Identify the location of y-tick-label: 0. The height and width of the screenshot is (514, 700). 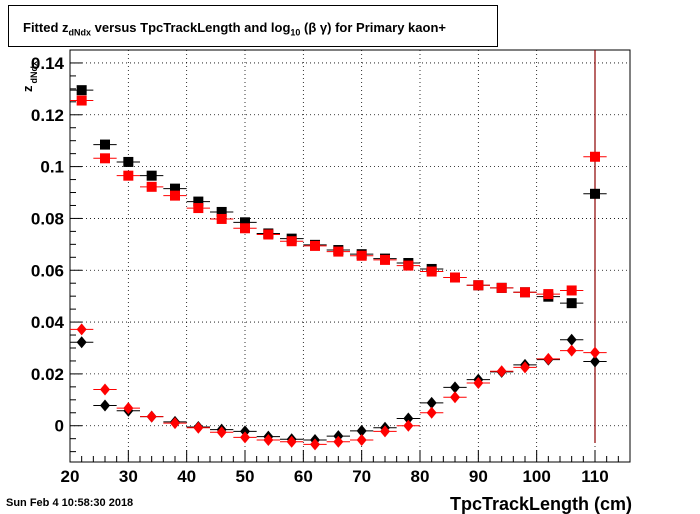
(59, 426).